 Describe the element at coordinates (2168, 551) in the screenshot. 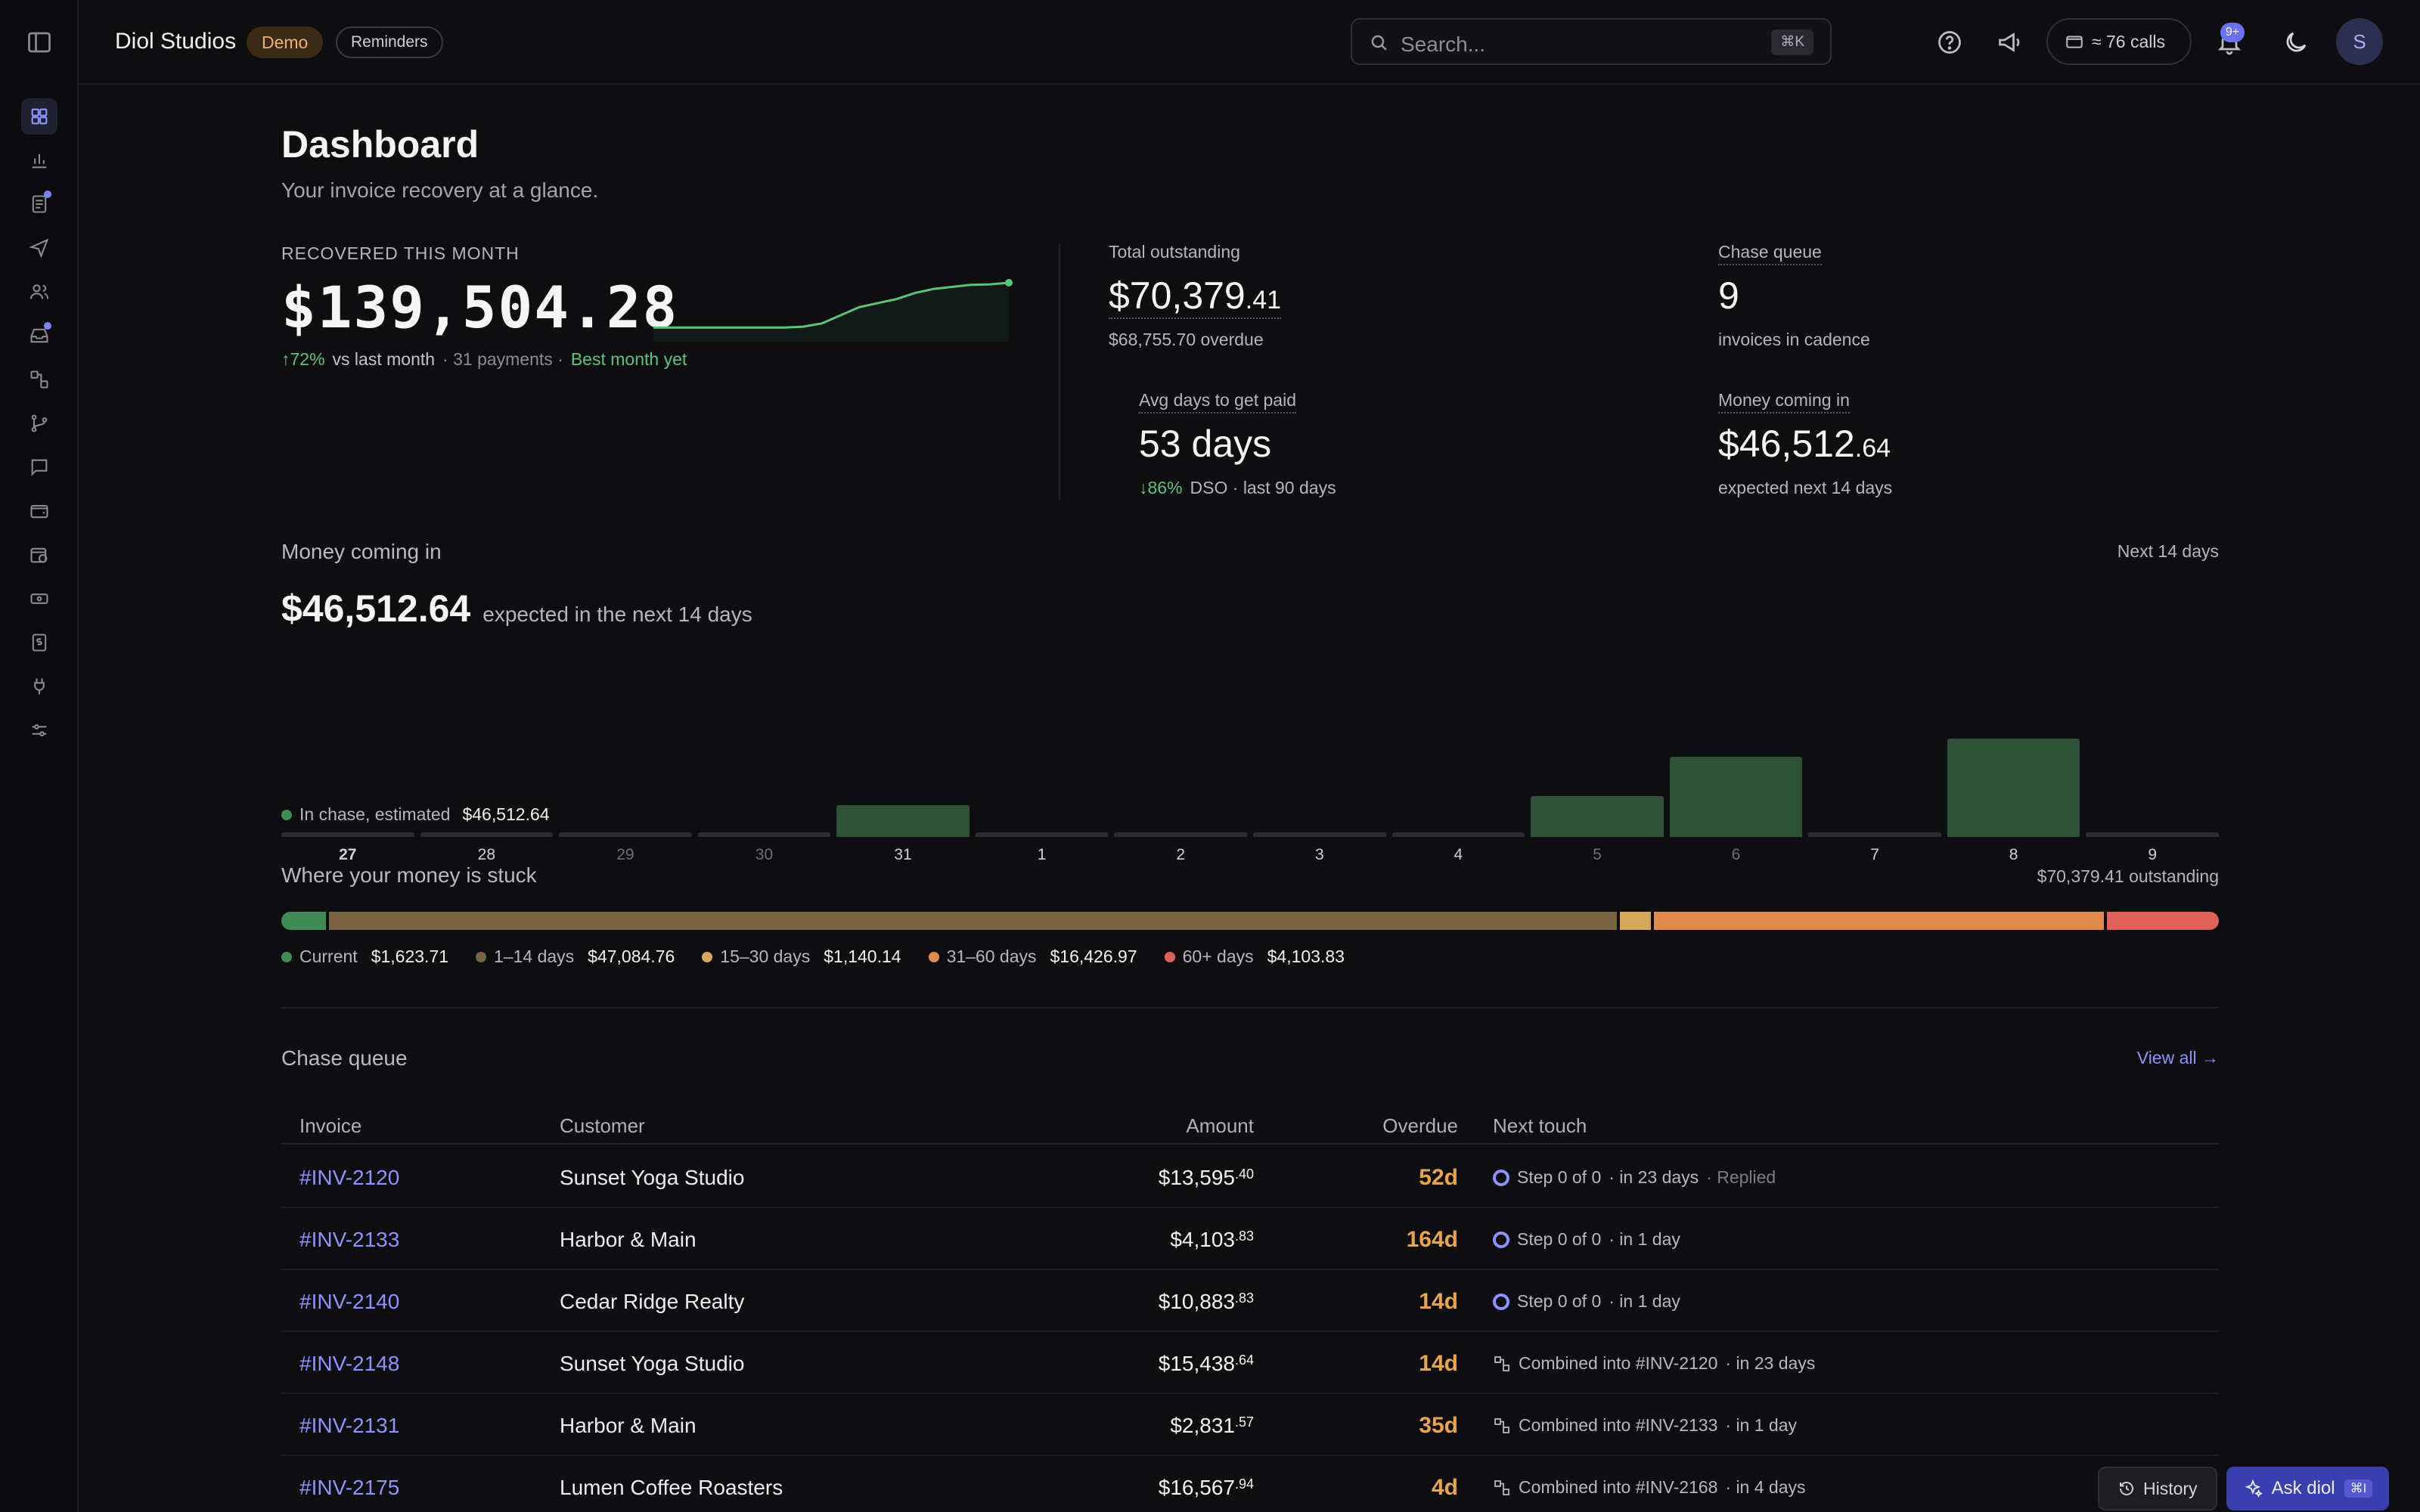

I see `money-in-range: Next 14 days` at that location.